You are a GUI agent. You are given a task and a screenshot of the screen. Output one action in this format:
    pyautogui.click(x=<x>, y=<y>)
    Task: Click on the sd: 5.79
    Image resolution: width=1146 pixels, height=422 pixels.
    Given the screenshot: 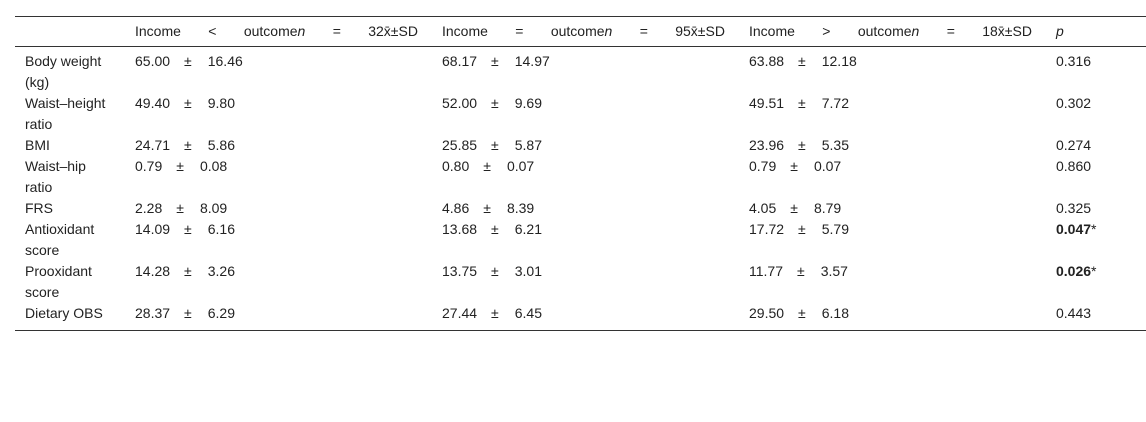 What is the action you would take?
    pyautogui.click(x=835, y=229)
    